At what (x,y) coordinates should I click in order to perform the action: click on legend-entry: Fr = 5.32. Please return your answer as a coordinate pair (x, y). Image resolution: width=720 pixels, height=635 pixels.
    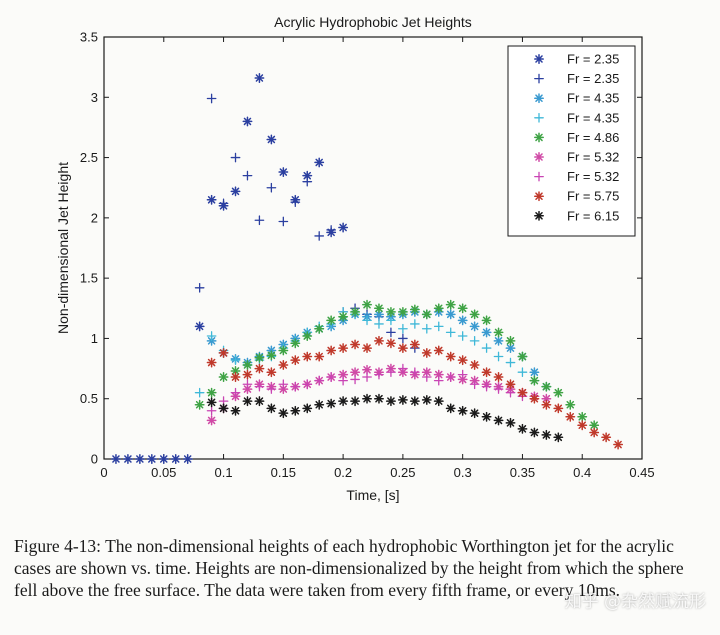
    Looking at the image, I should click on (576, 157).